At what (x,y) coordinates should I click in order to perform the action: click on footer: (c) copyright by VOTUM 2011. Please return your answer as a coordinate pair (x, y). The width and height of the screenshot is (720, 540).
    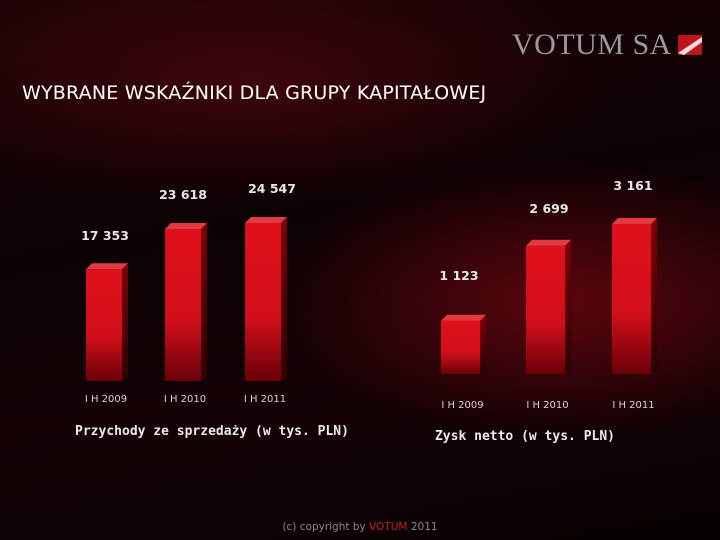
    Looking at the image, I should click on (360, 527).